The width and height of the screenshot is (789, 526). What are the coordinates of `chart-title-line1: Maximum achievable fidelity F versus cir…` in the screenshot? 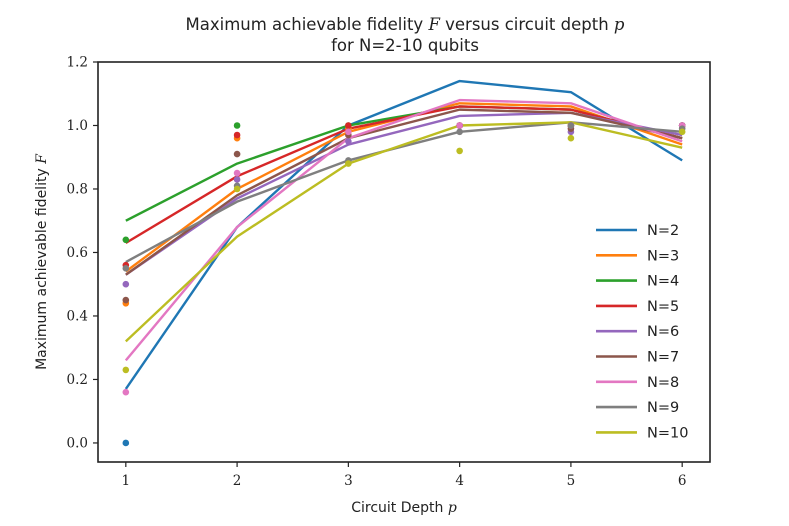 It's located at (405, 24).